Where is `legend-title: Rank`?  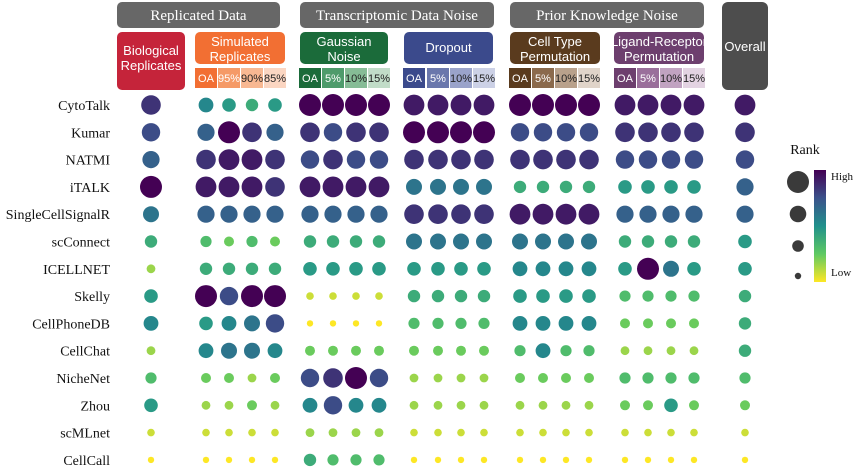
legend-title: Rank is located at coordinates (805, 150).